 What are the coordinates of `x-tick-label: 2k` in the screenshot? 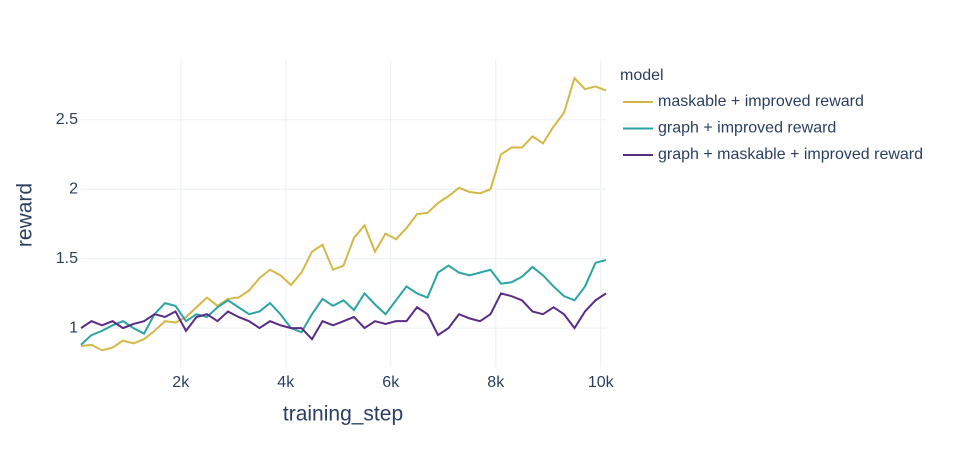 It's located at (181, 382).